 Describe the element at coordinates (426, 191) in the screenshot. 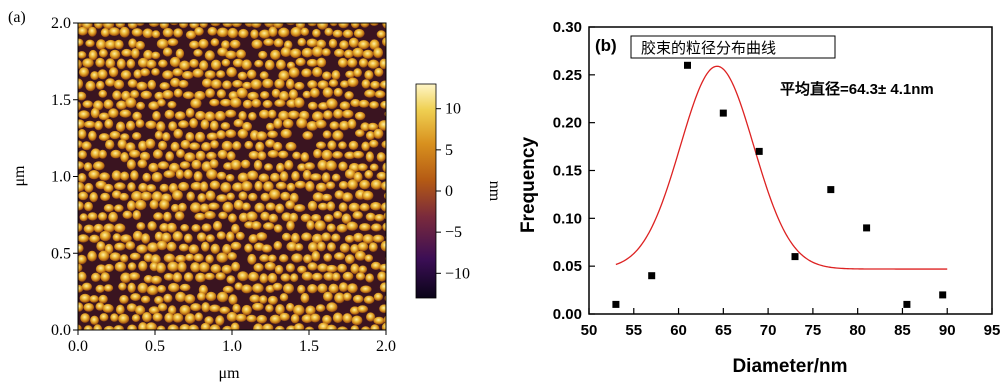

I see `colorbar` at that location.